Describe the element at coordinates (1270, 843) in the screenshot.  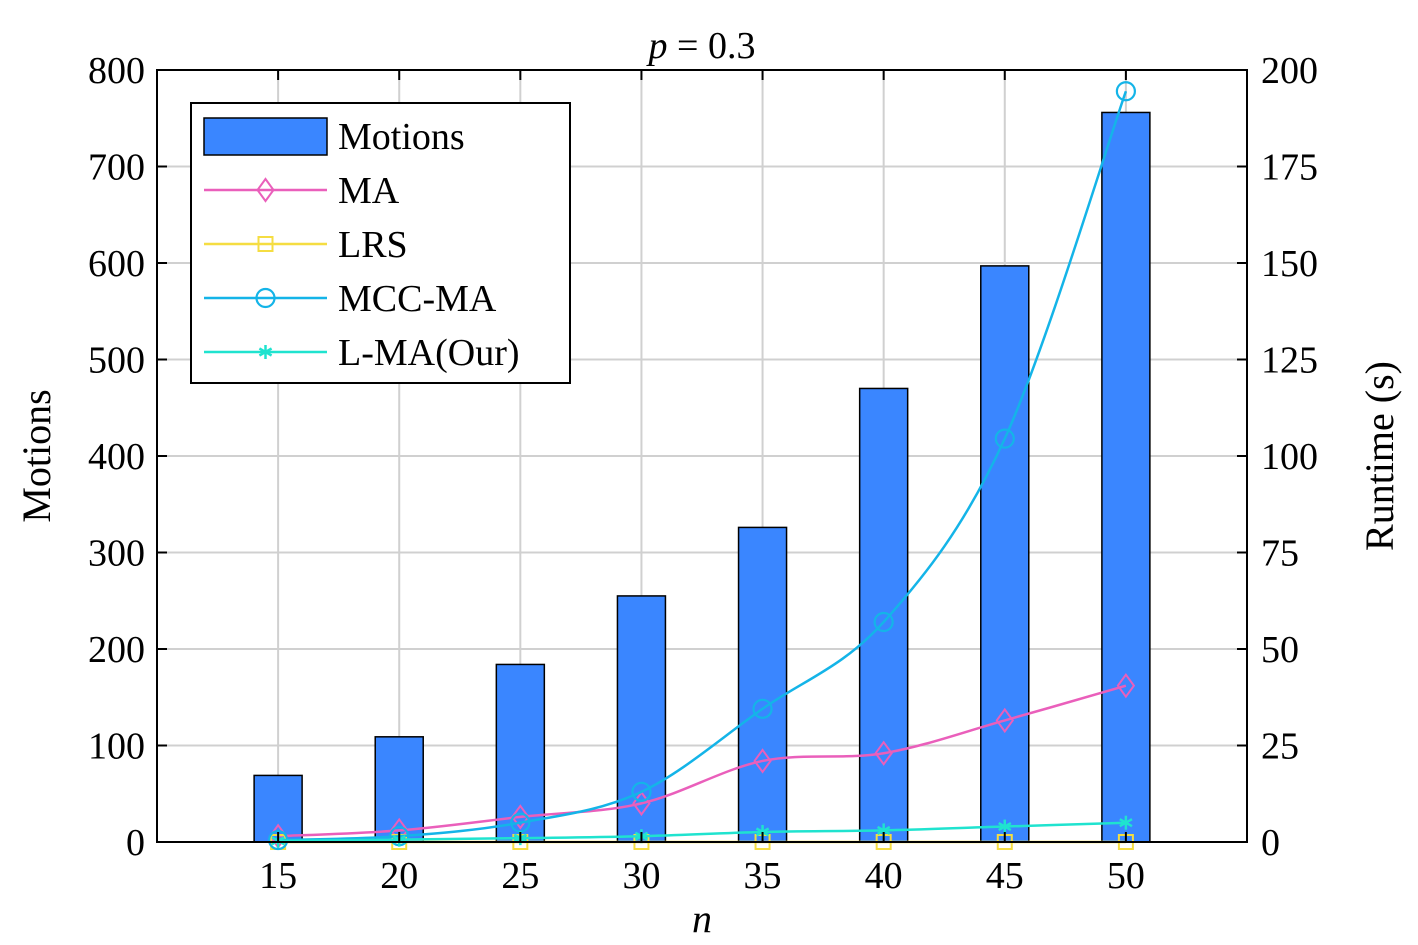
I see `y-right-tick-label: 0` at that location.